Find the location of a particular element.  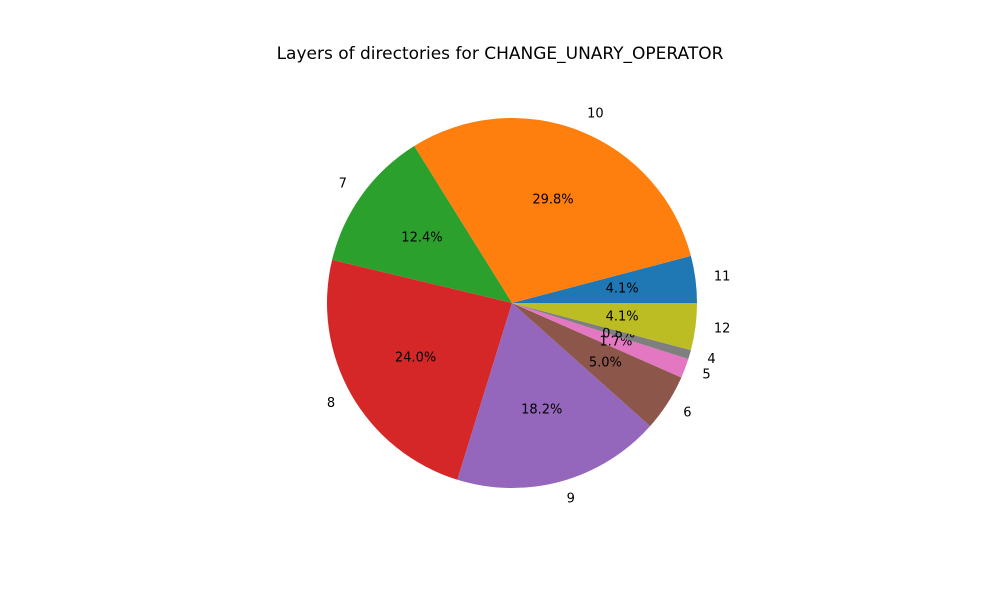

slice-label-12: 12 is located at coordinates (722, 329).